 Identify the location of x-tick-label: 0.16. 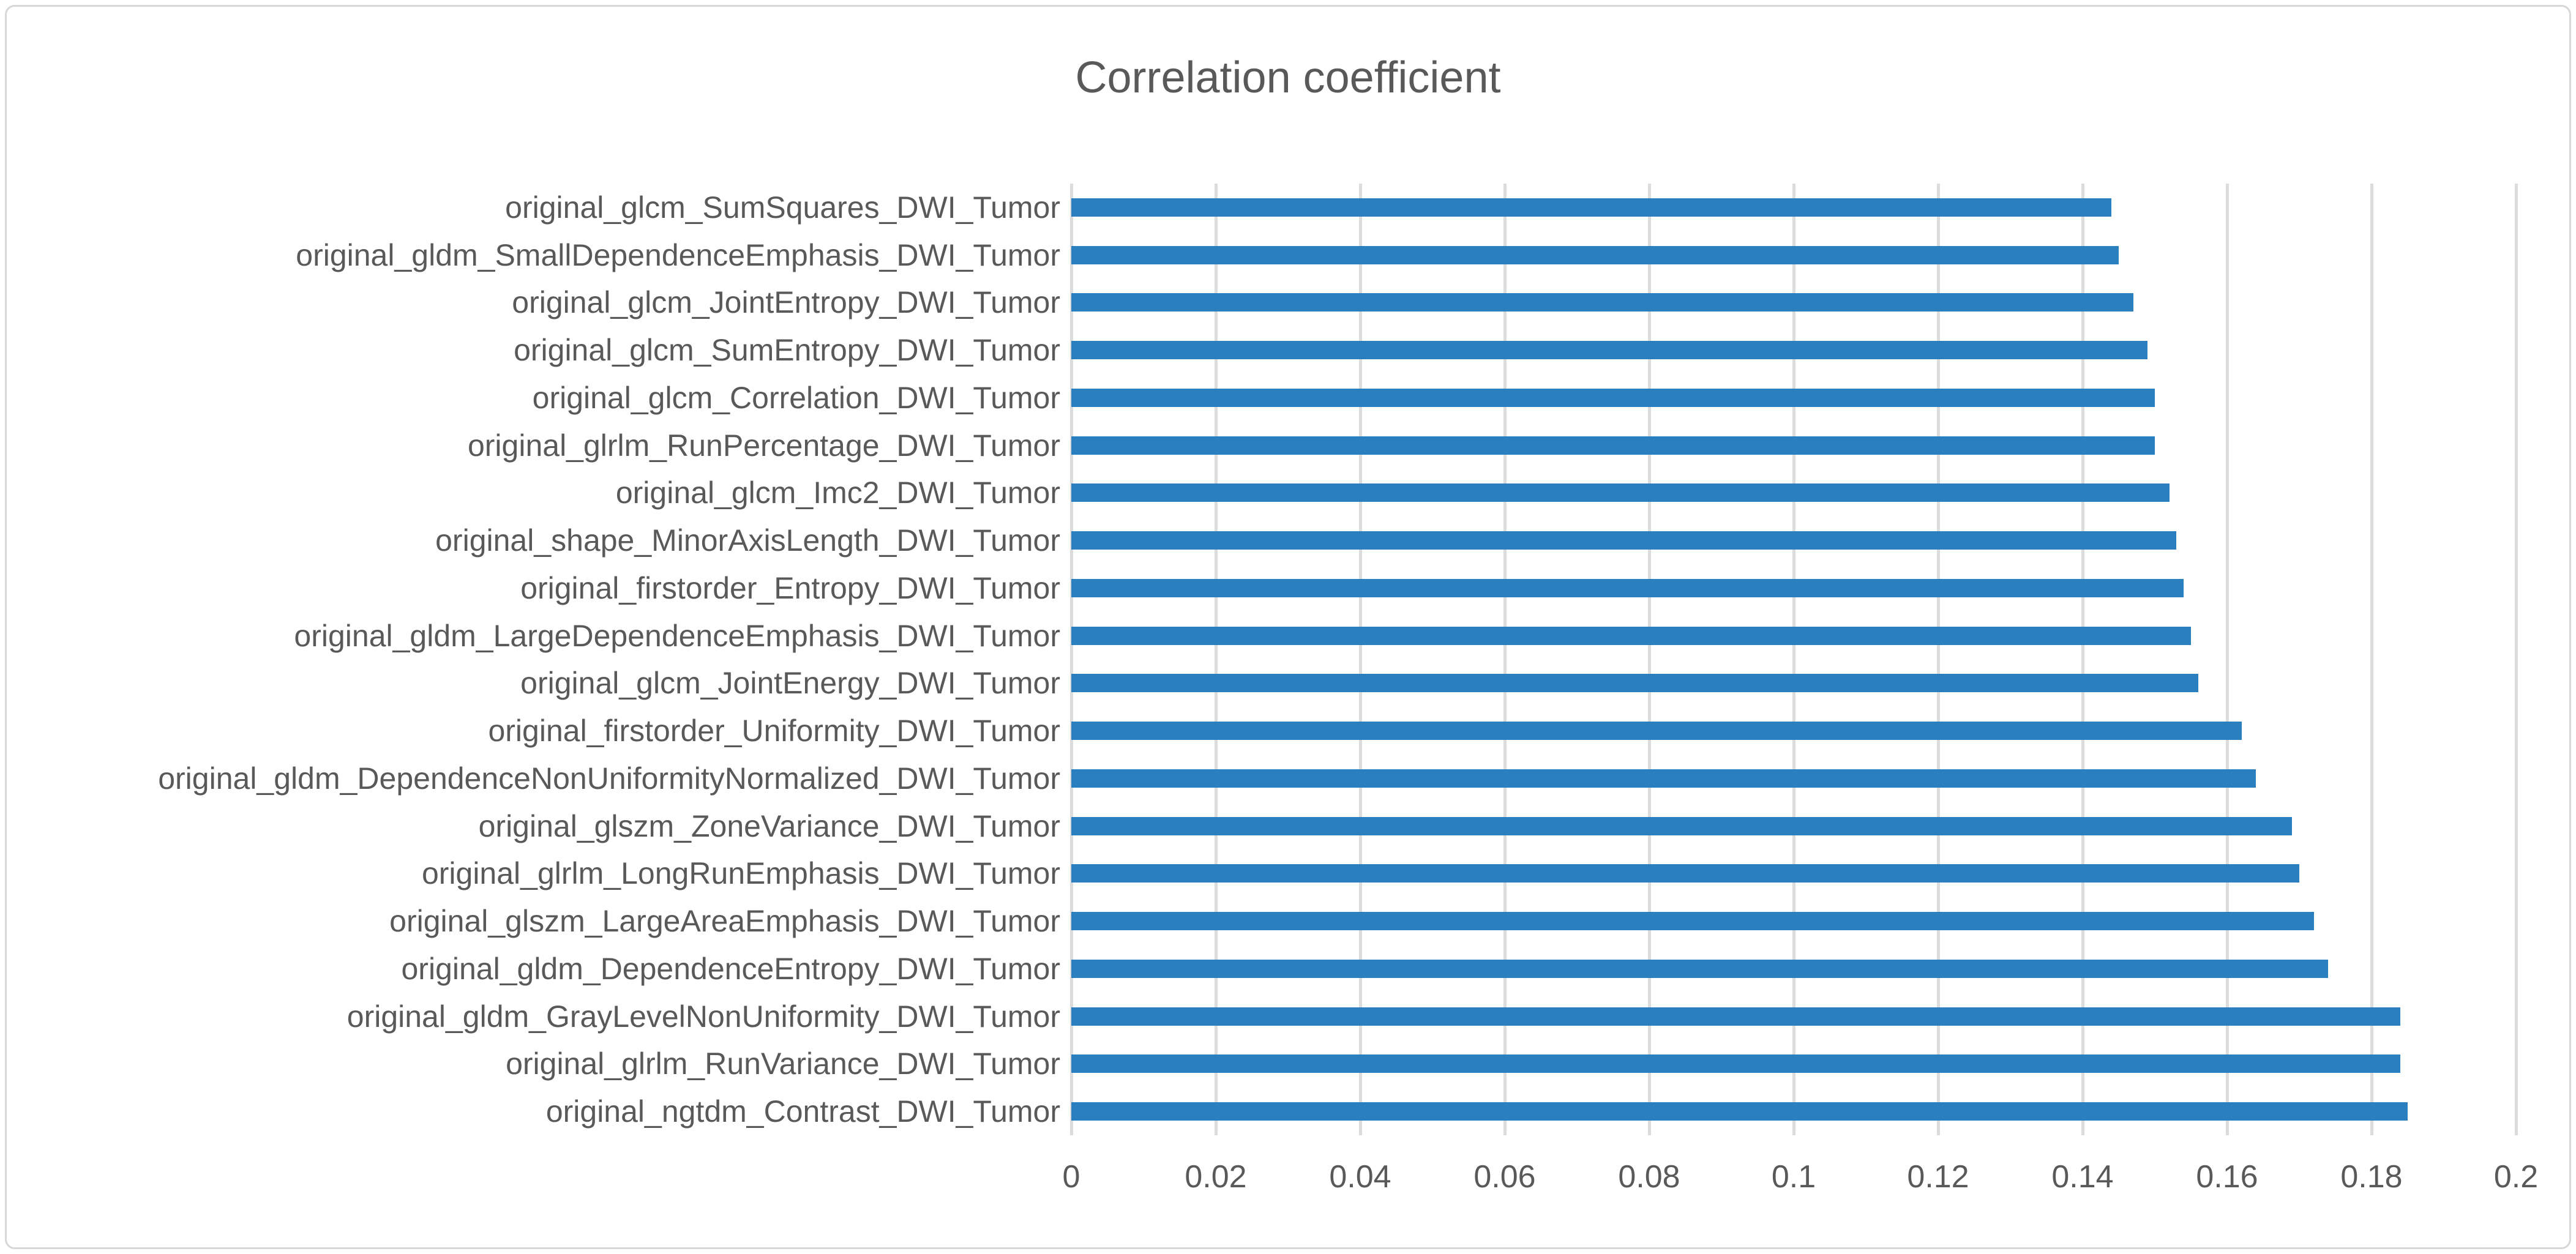
(2227, 1177).